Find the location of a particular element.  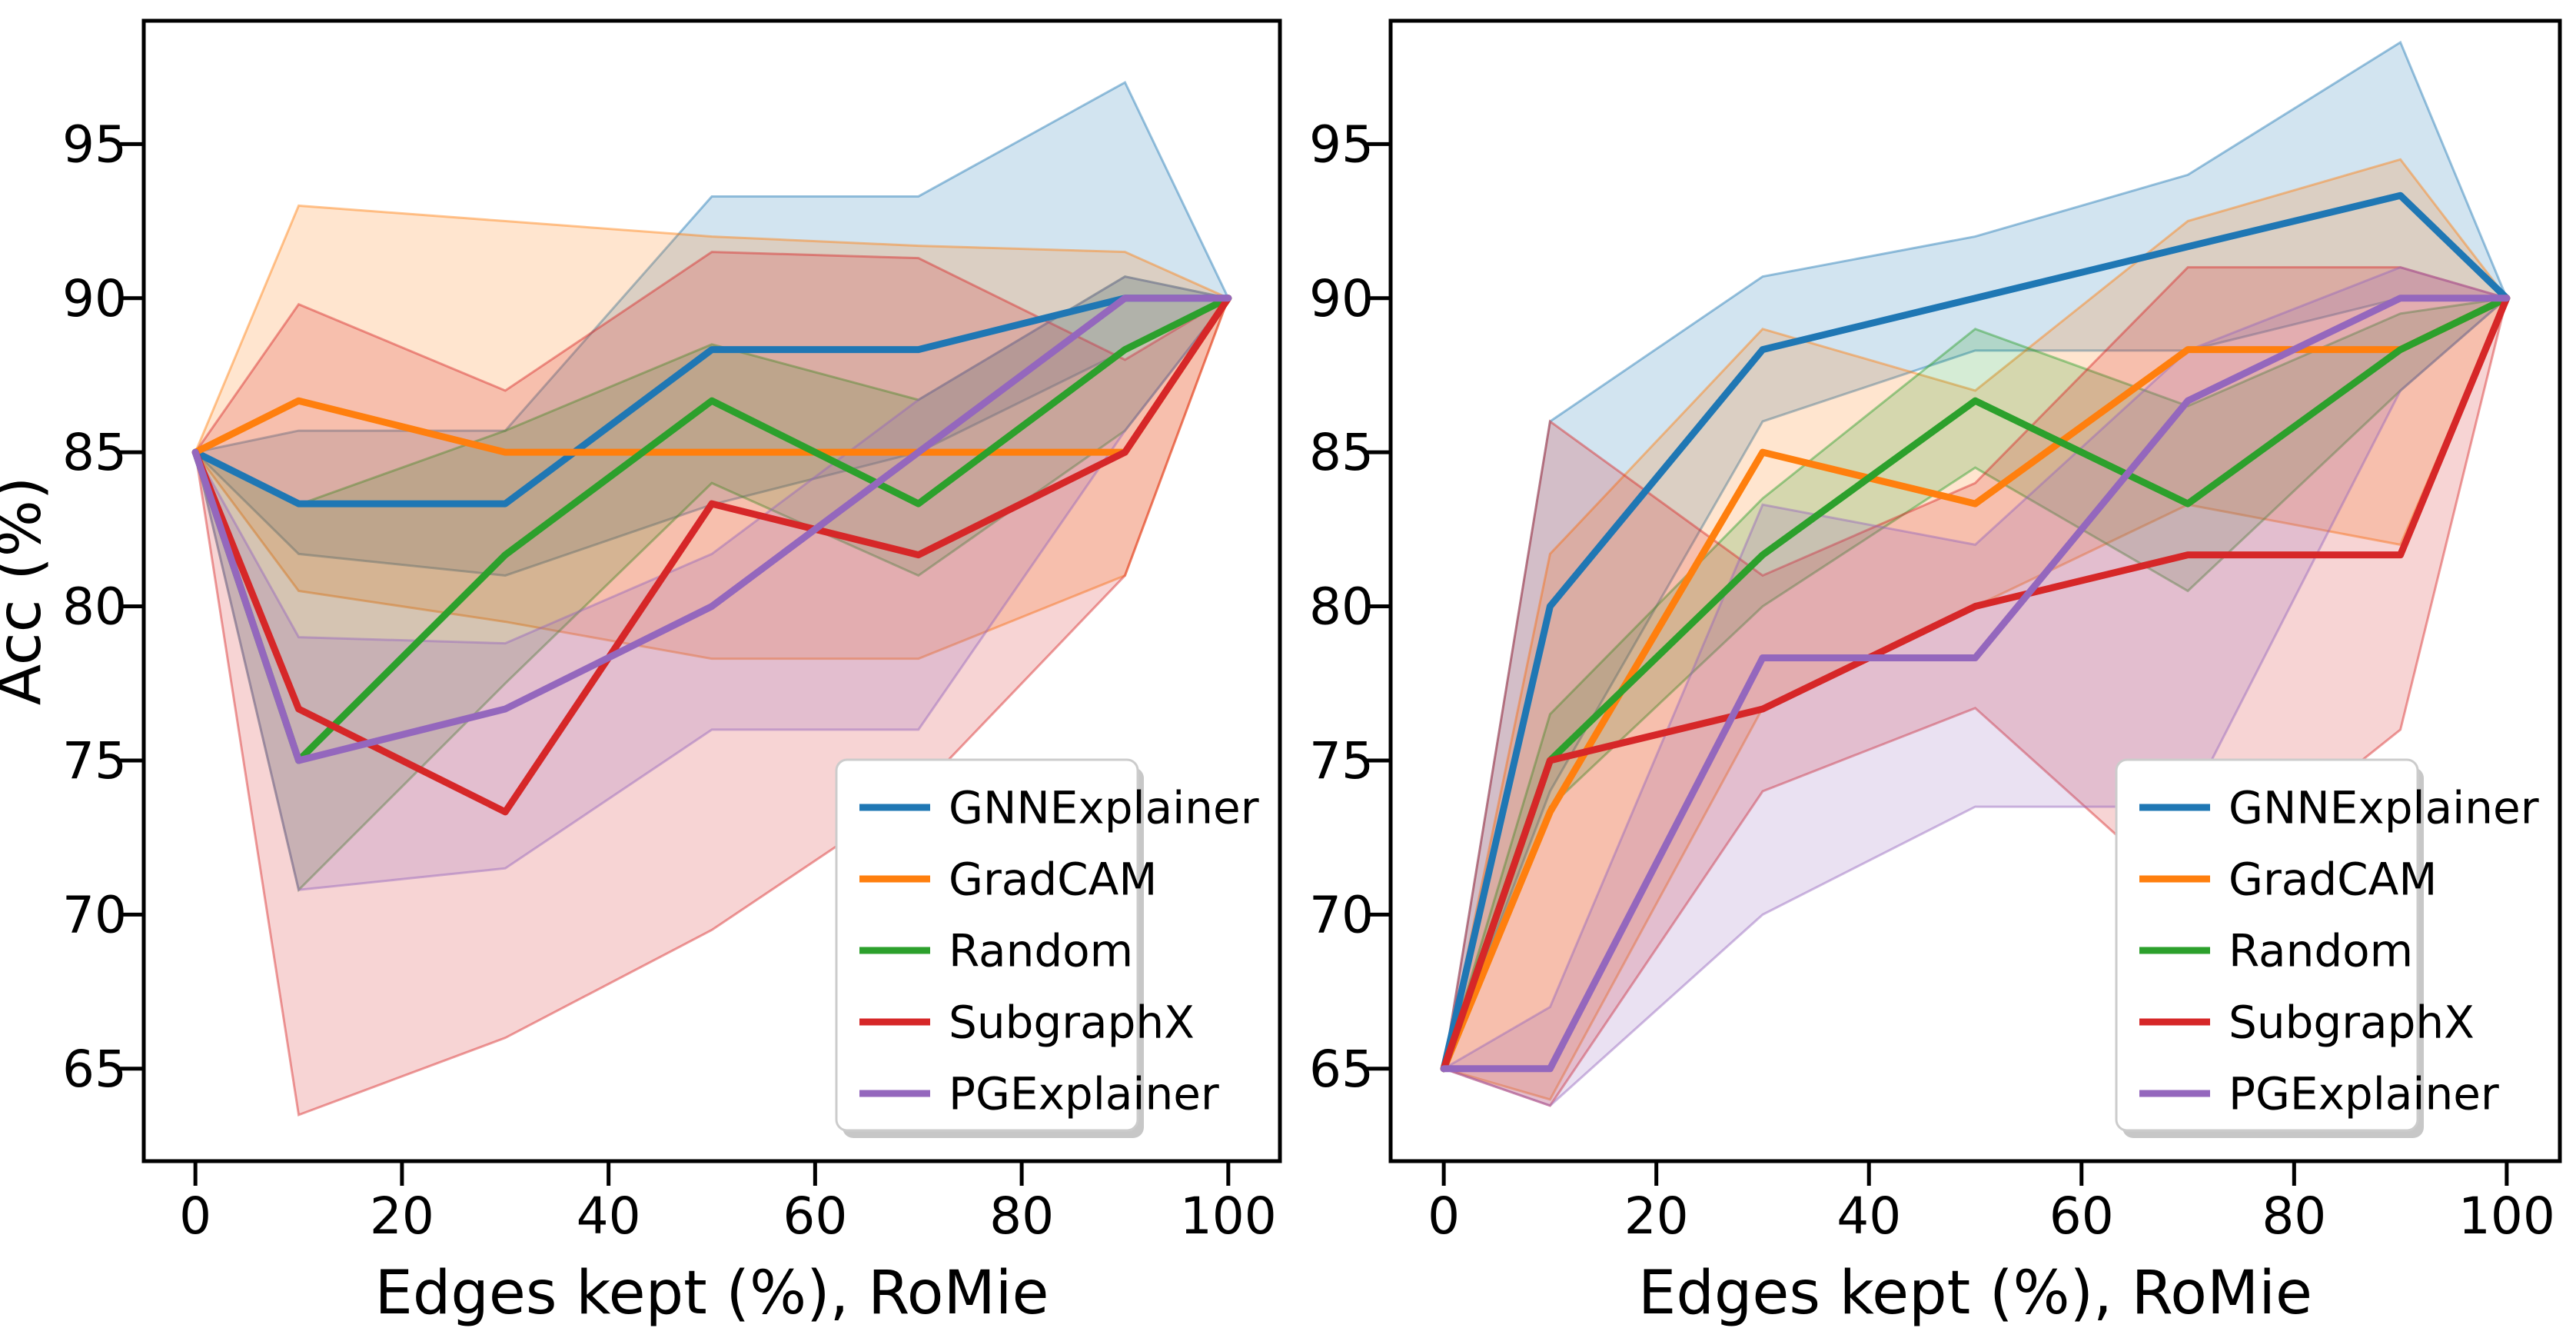

y-axis-label: Acc (%) is located at coordinates (28, 591).